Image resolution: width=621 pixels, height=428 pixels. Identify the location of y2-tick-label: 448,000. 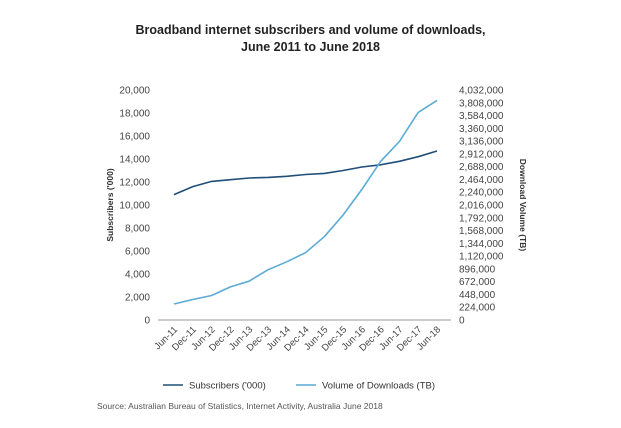
(477, 295).